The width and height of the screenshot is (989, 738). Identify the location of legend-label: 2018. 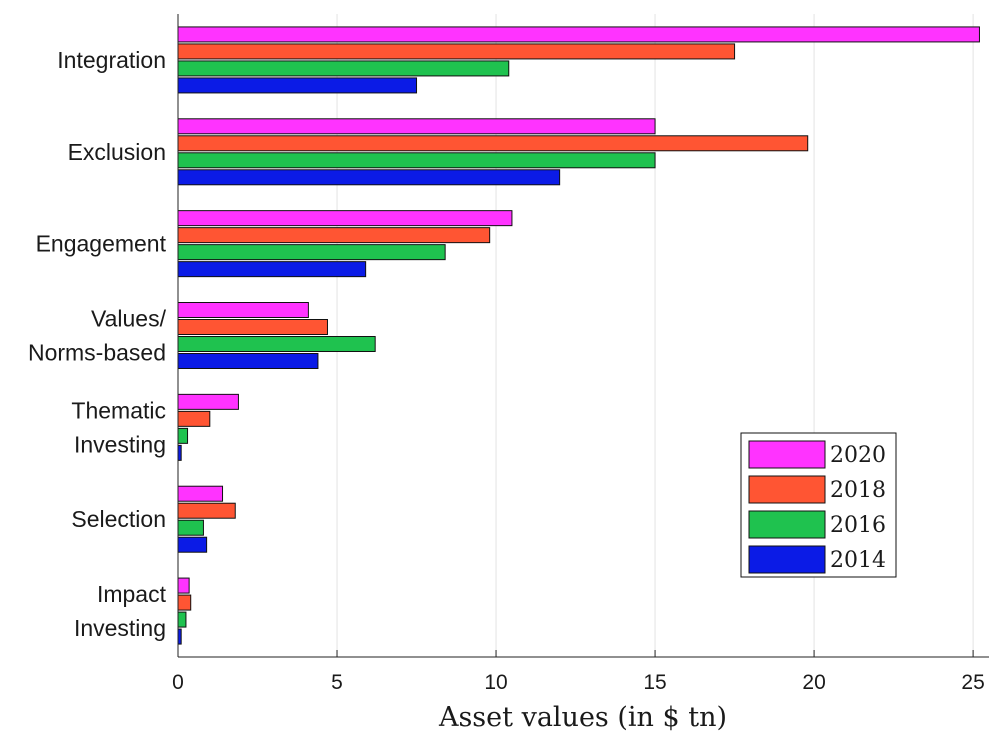
(858, 490).